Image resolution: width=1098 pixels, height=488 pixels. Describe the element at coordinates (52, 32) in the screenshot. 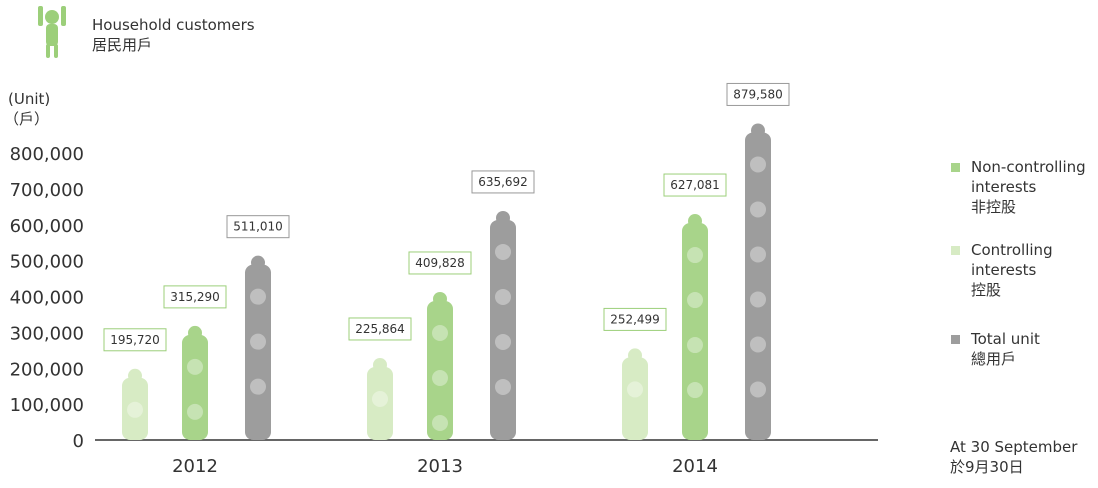

I see `header-icon` at that location.